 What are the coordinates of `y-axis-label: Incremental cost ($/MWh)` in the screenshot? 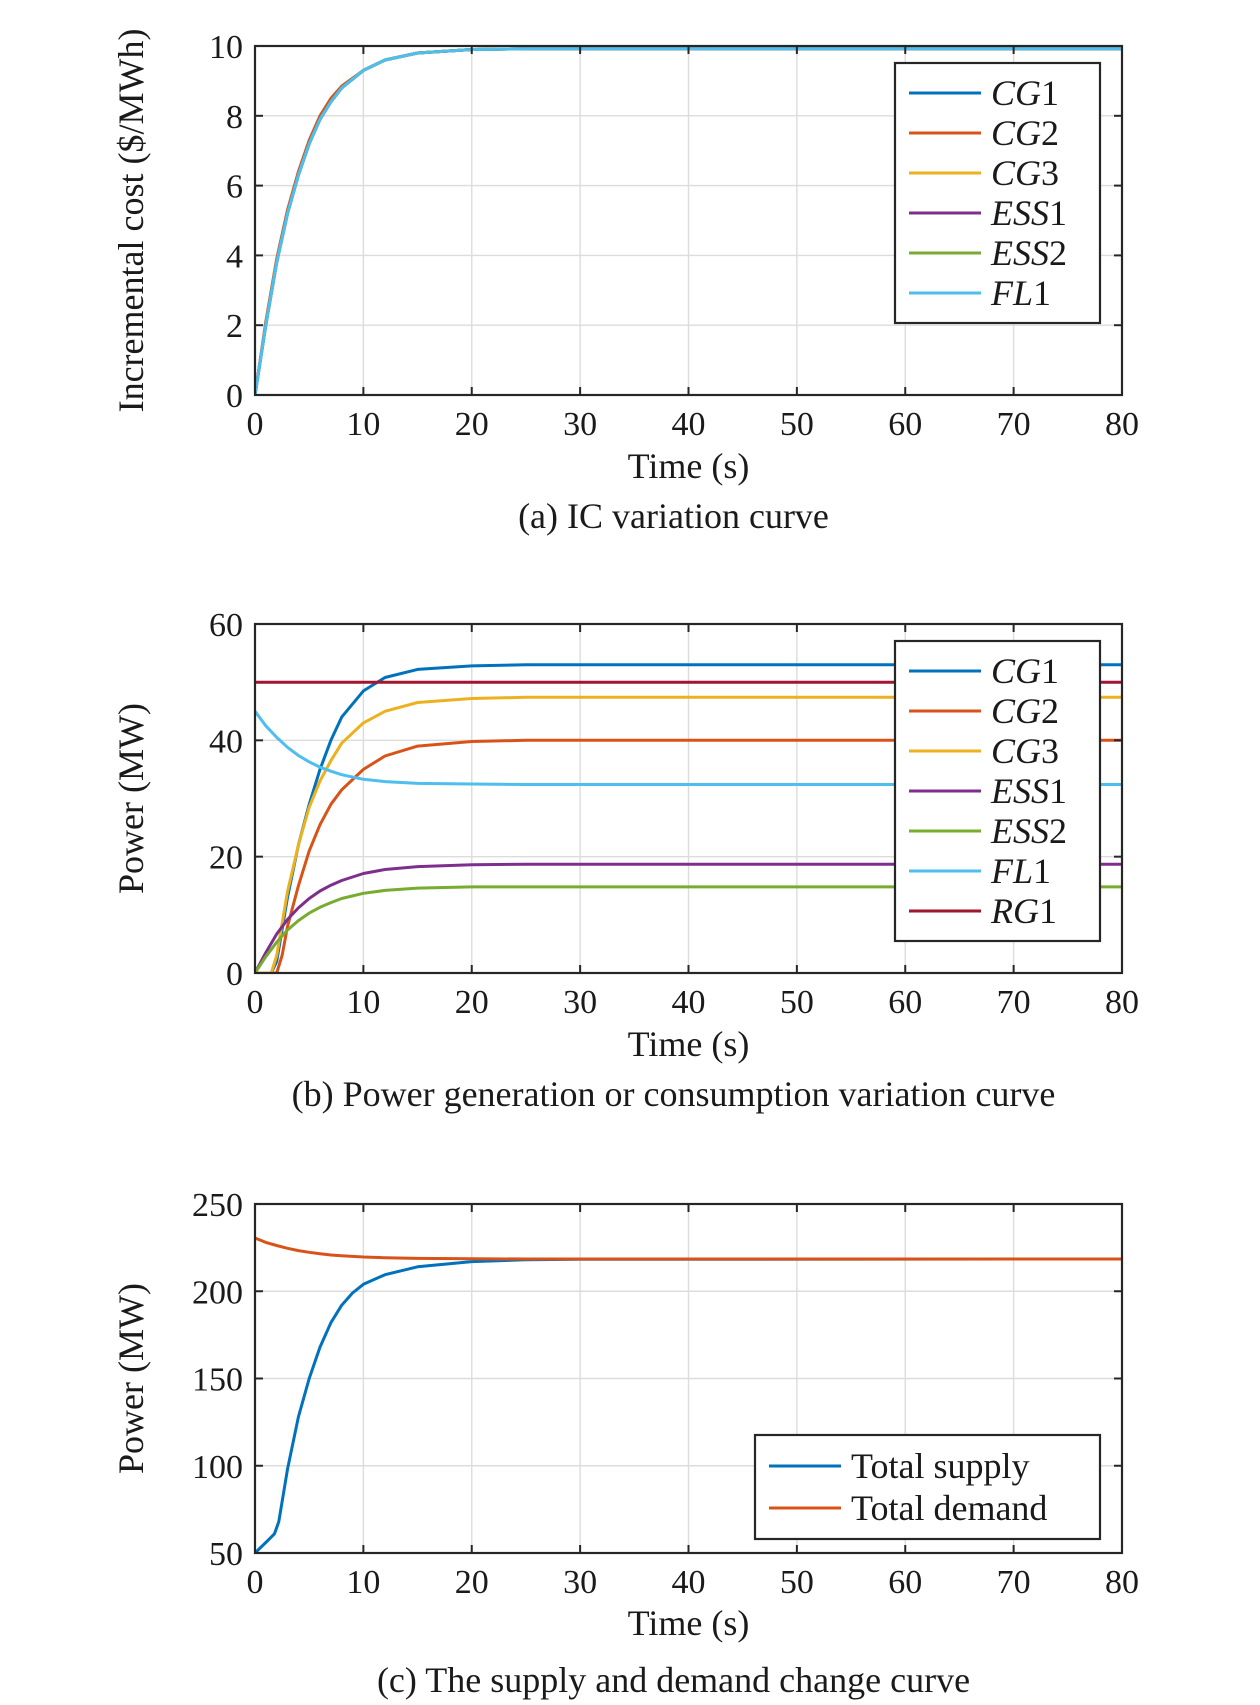 It's located at (131, 221).